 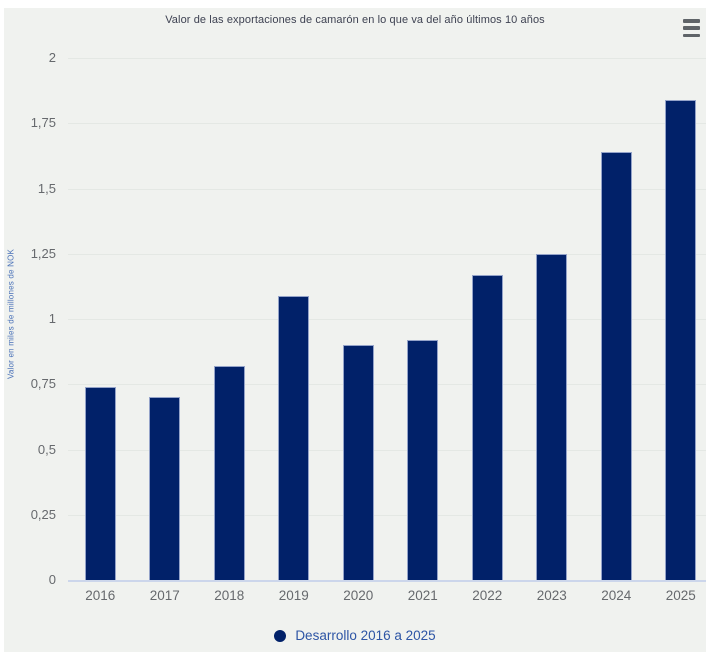 I want to click on bar-2020, so click(x=358, y=462).